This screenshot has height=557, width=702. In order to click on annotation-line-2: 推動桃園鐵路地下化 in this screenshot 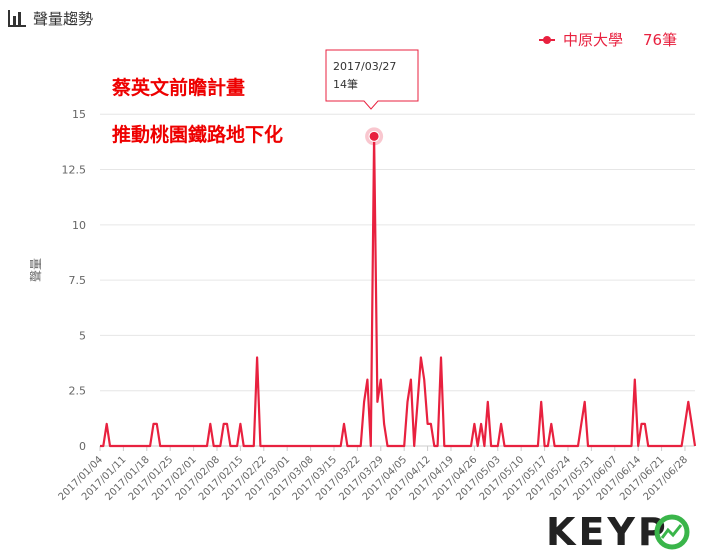, I will do `click(197, 134)`.